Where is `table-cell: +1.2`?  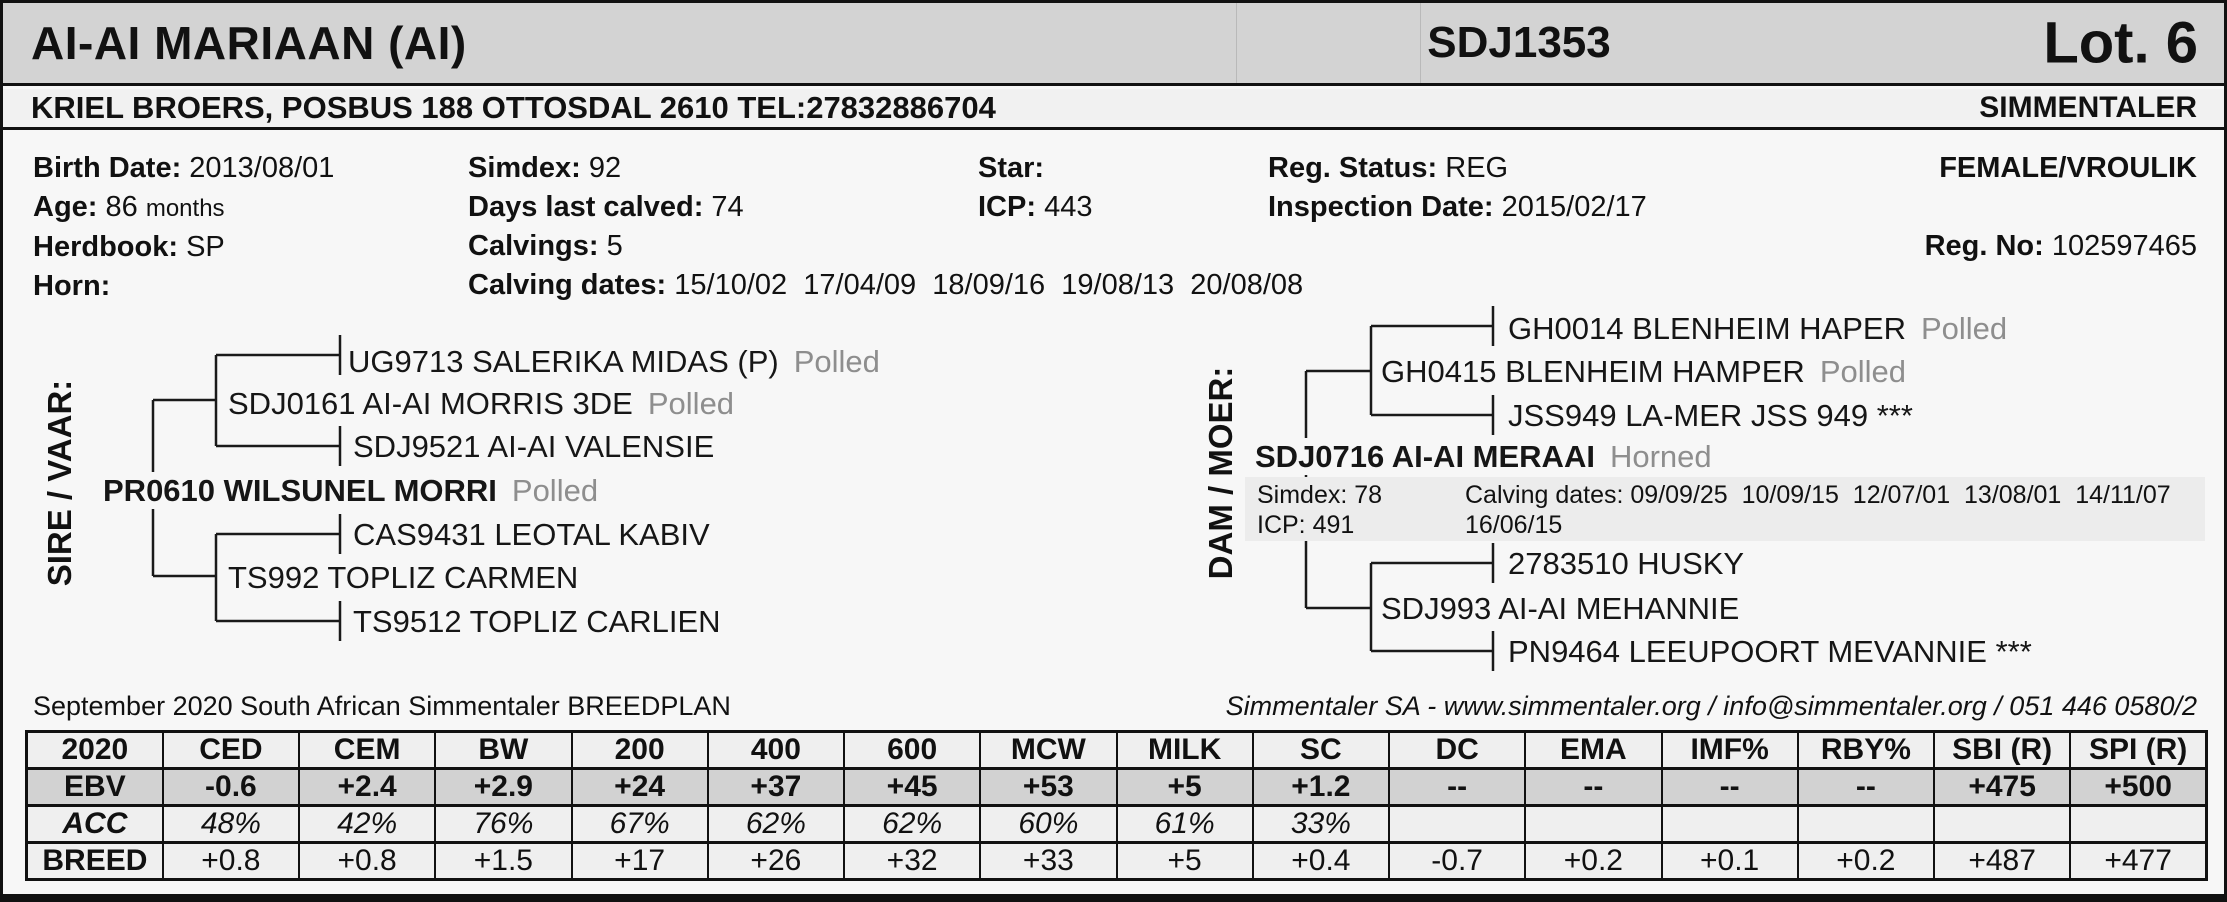
table-cell: +1.2 is located at coordinates (1321, 787).